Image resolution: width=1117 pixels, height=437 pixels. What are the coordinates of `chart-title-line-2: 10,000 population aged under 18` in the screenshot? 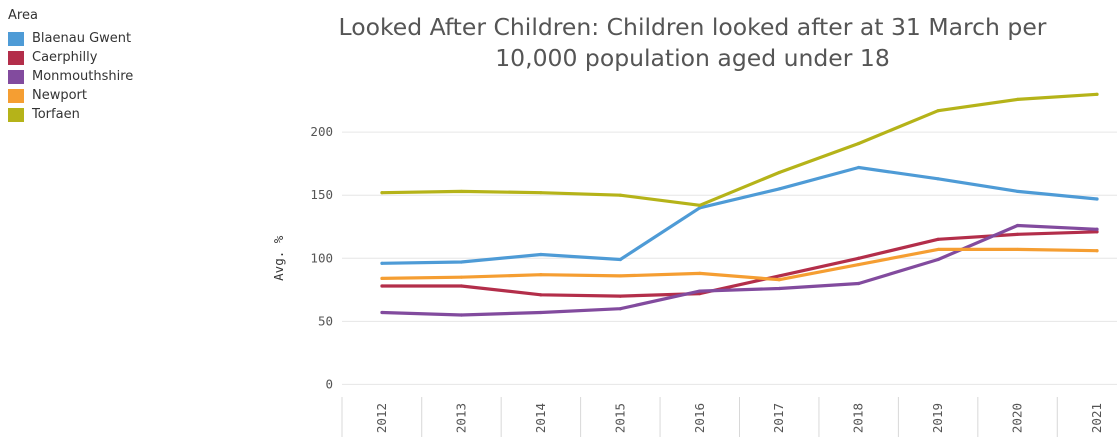 It's located at (692, 58).